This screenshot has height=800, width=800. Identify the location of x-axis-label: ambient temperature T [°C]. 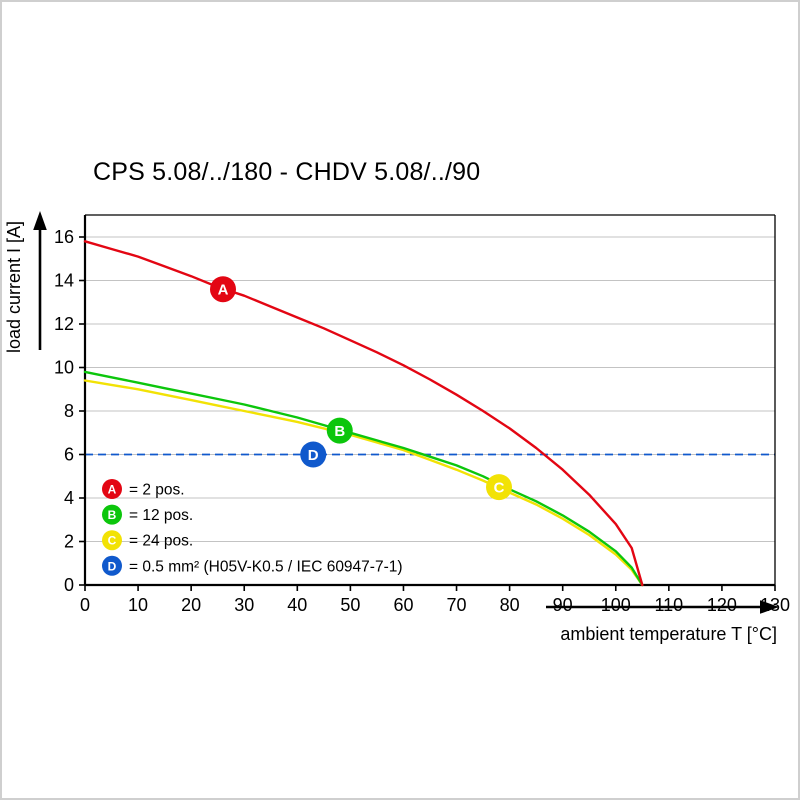
(668, 634).